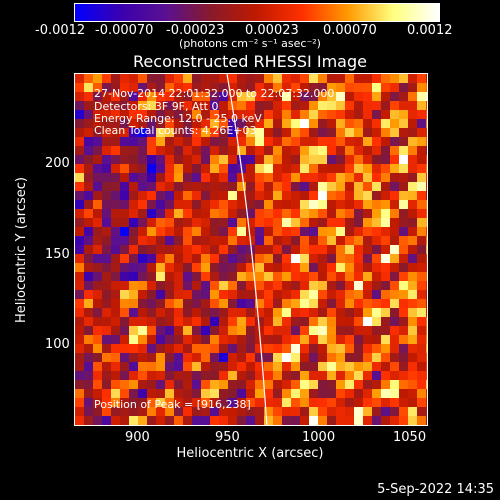  I want to click on x-tick-label: 1000, so click(319, 437).